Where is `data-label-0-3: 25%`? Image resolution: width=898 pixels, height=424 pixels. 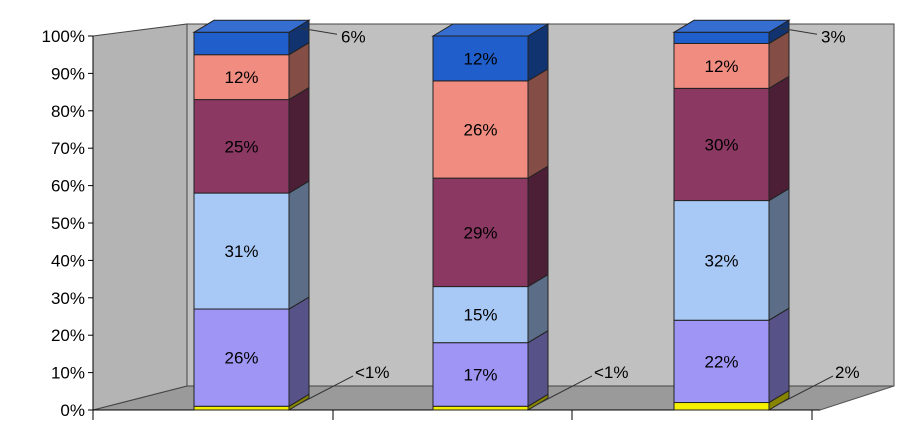 data-label-0-3: 25% is located at coordinates (241, 146).